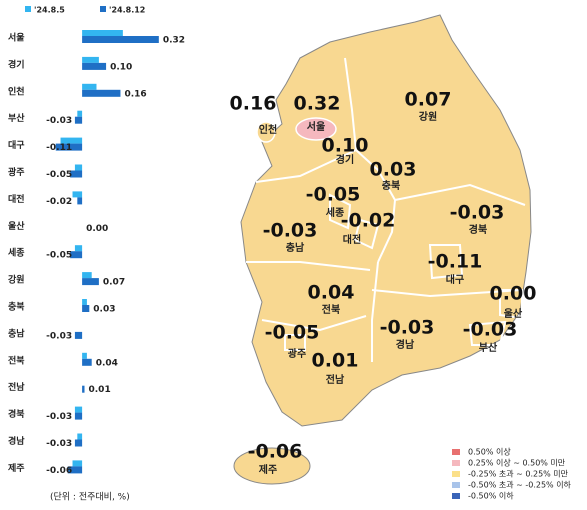 The image size is (587, 510). I want to click on incheon-area, so click(266, 132).